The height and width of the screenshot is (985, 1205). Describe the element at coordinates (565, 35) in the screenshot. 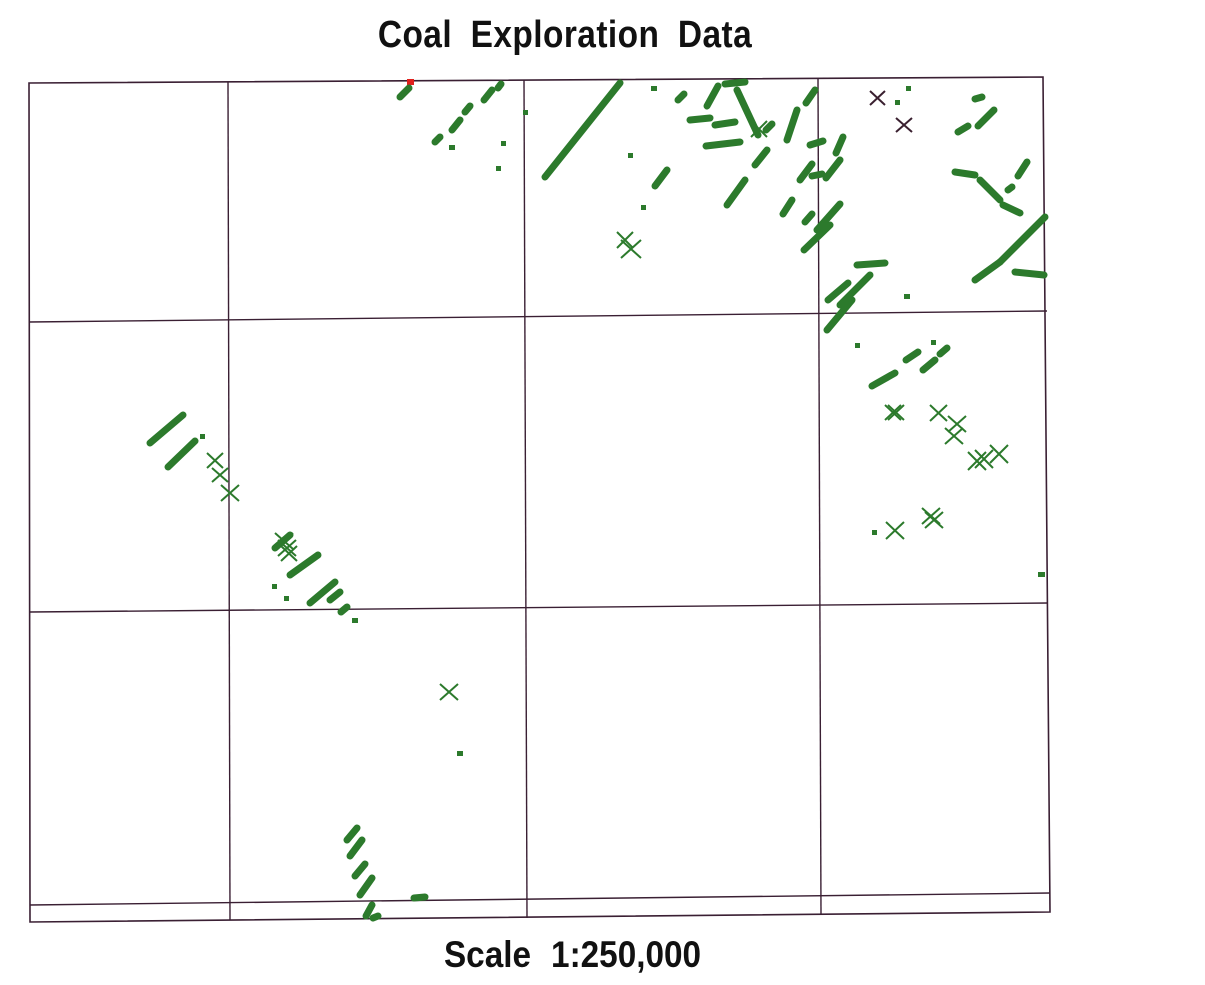

I see `map-title: Coal Exploration Data` at that location.